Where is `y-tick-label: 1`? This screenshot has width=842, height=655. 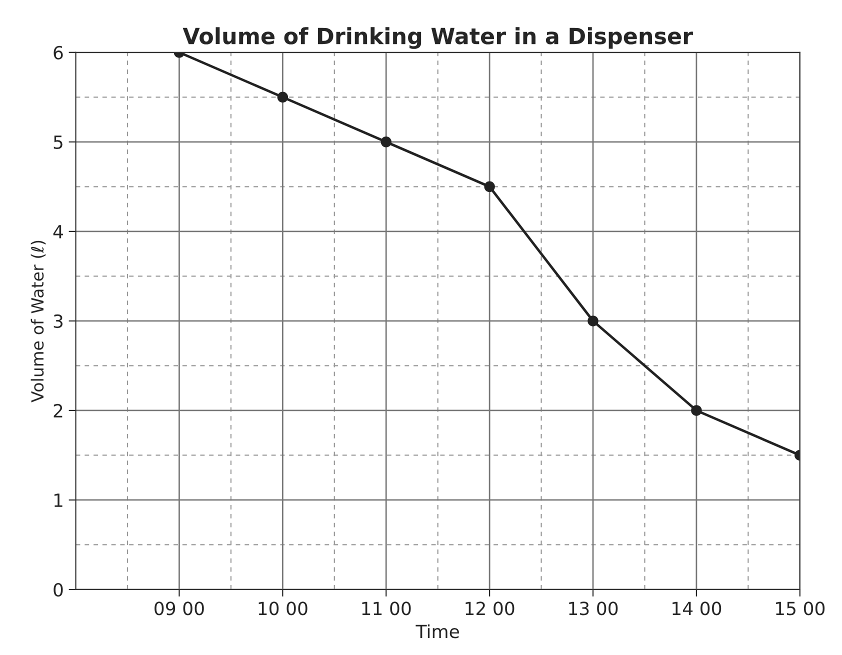 y-tick-label: 1 is located at coordinates (58, 500).